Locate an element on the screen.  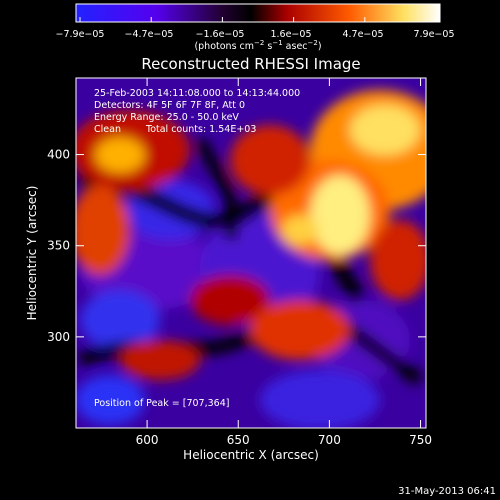
annotation-peak: Position of Peak = [707,364] is located at coordinates (161, 403).